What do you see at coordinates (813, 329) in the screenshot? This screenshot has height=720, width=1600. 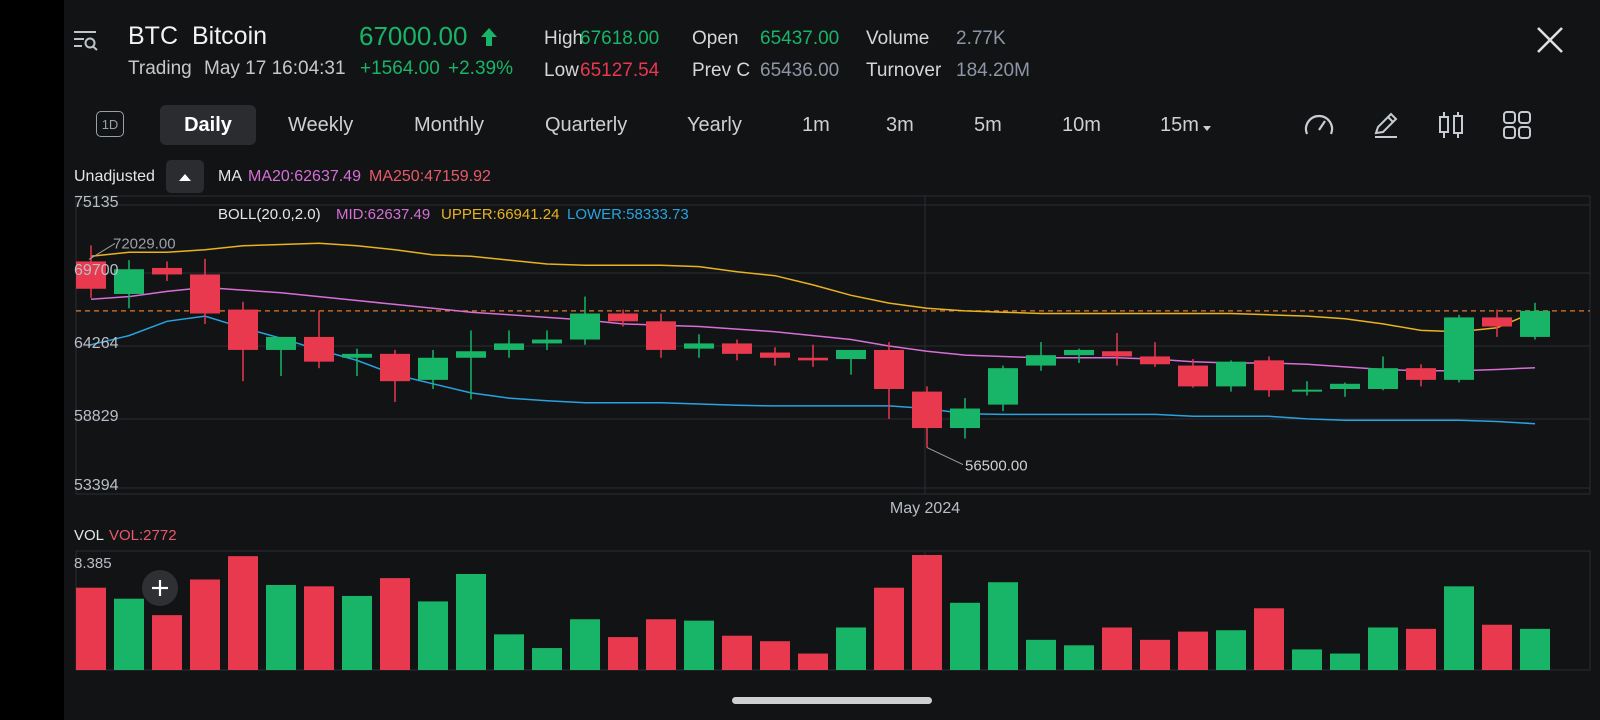 I see `boll-mid-line` at bounding box center [813, 329].